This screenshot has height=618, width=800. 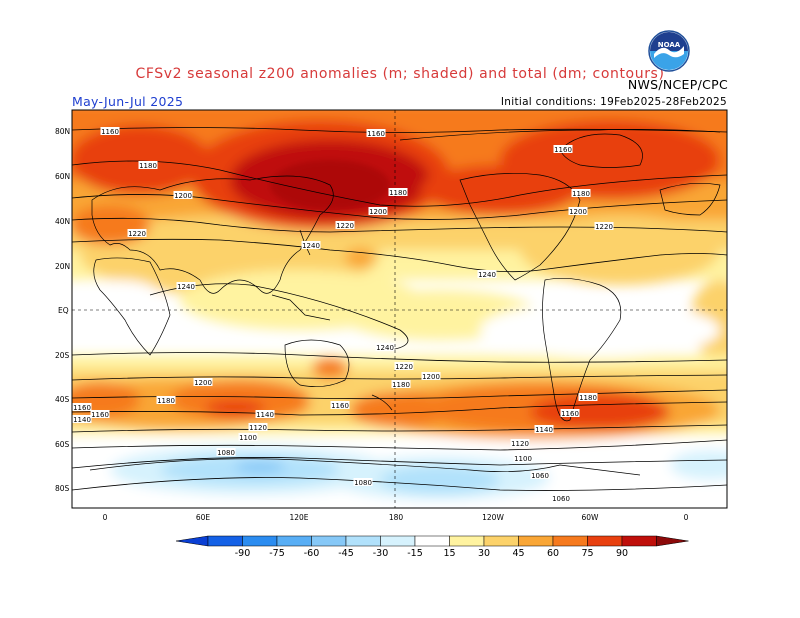 What do you see at coordinates (587, 553) in the screenshot?
I see `colorbar-label: 75` at bounding box center [587, 553].